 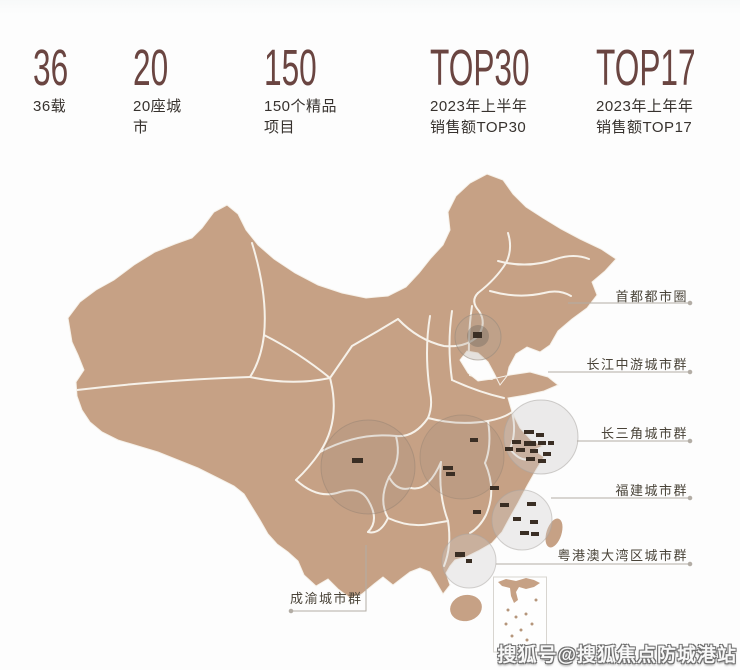 I want to click on city-label-marks, so click(x=453, y=447).